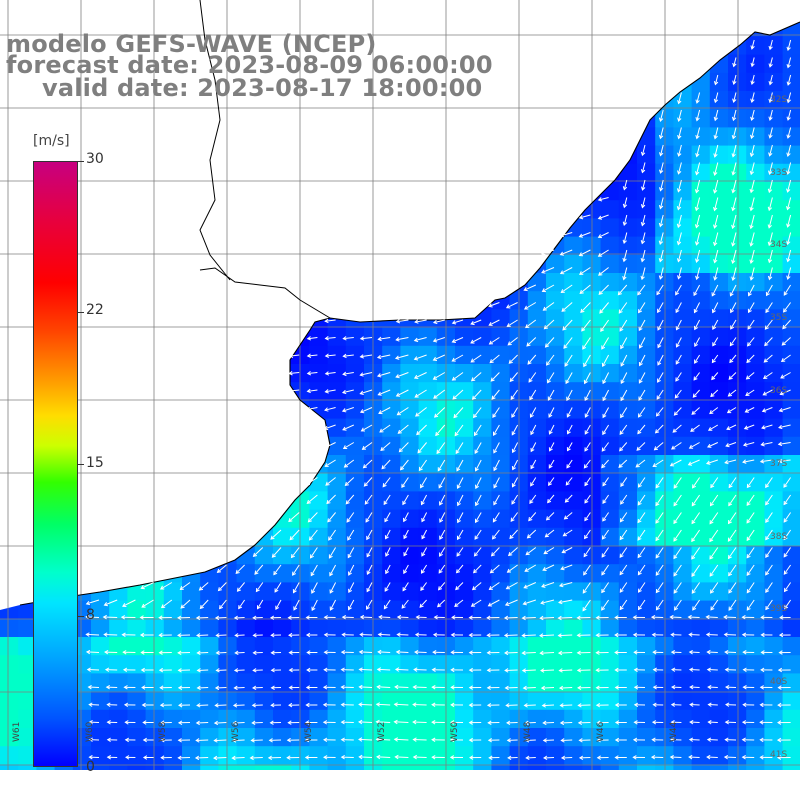 This screenshot has width=800, height=800. I want to click on colorbar-tickmark, so click(81, 161).